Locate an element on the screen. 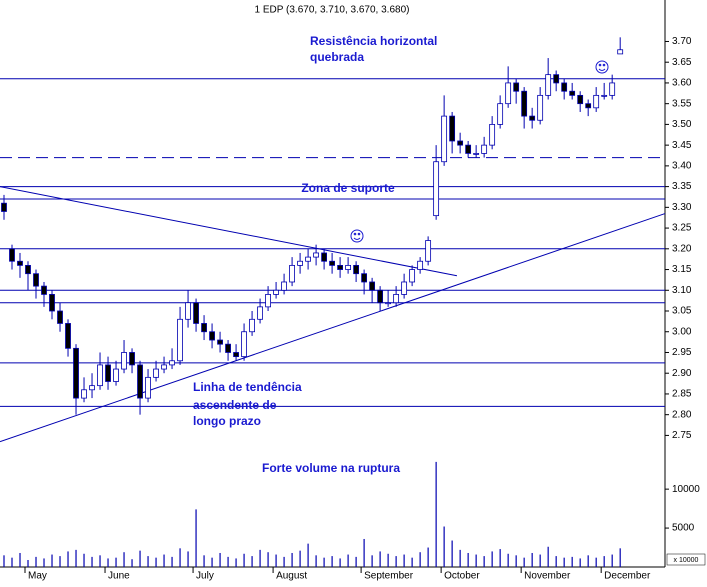 The image size is (707, 587). annotation: Zona de suporte is located at coordinates (348, 188).